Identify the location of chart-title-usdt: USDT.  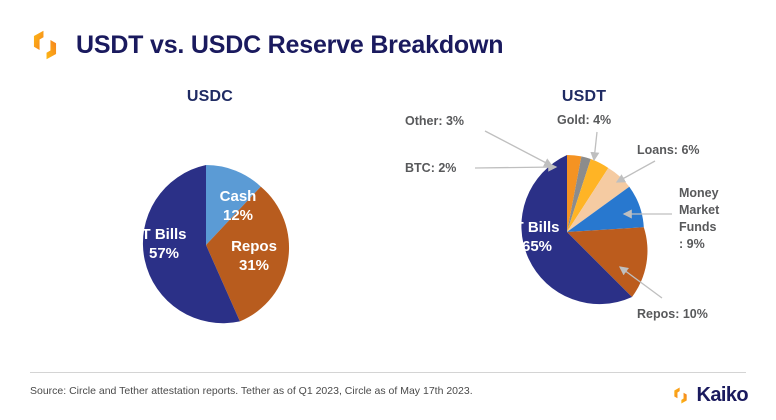
(584, 96).